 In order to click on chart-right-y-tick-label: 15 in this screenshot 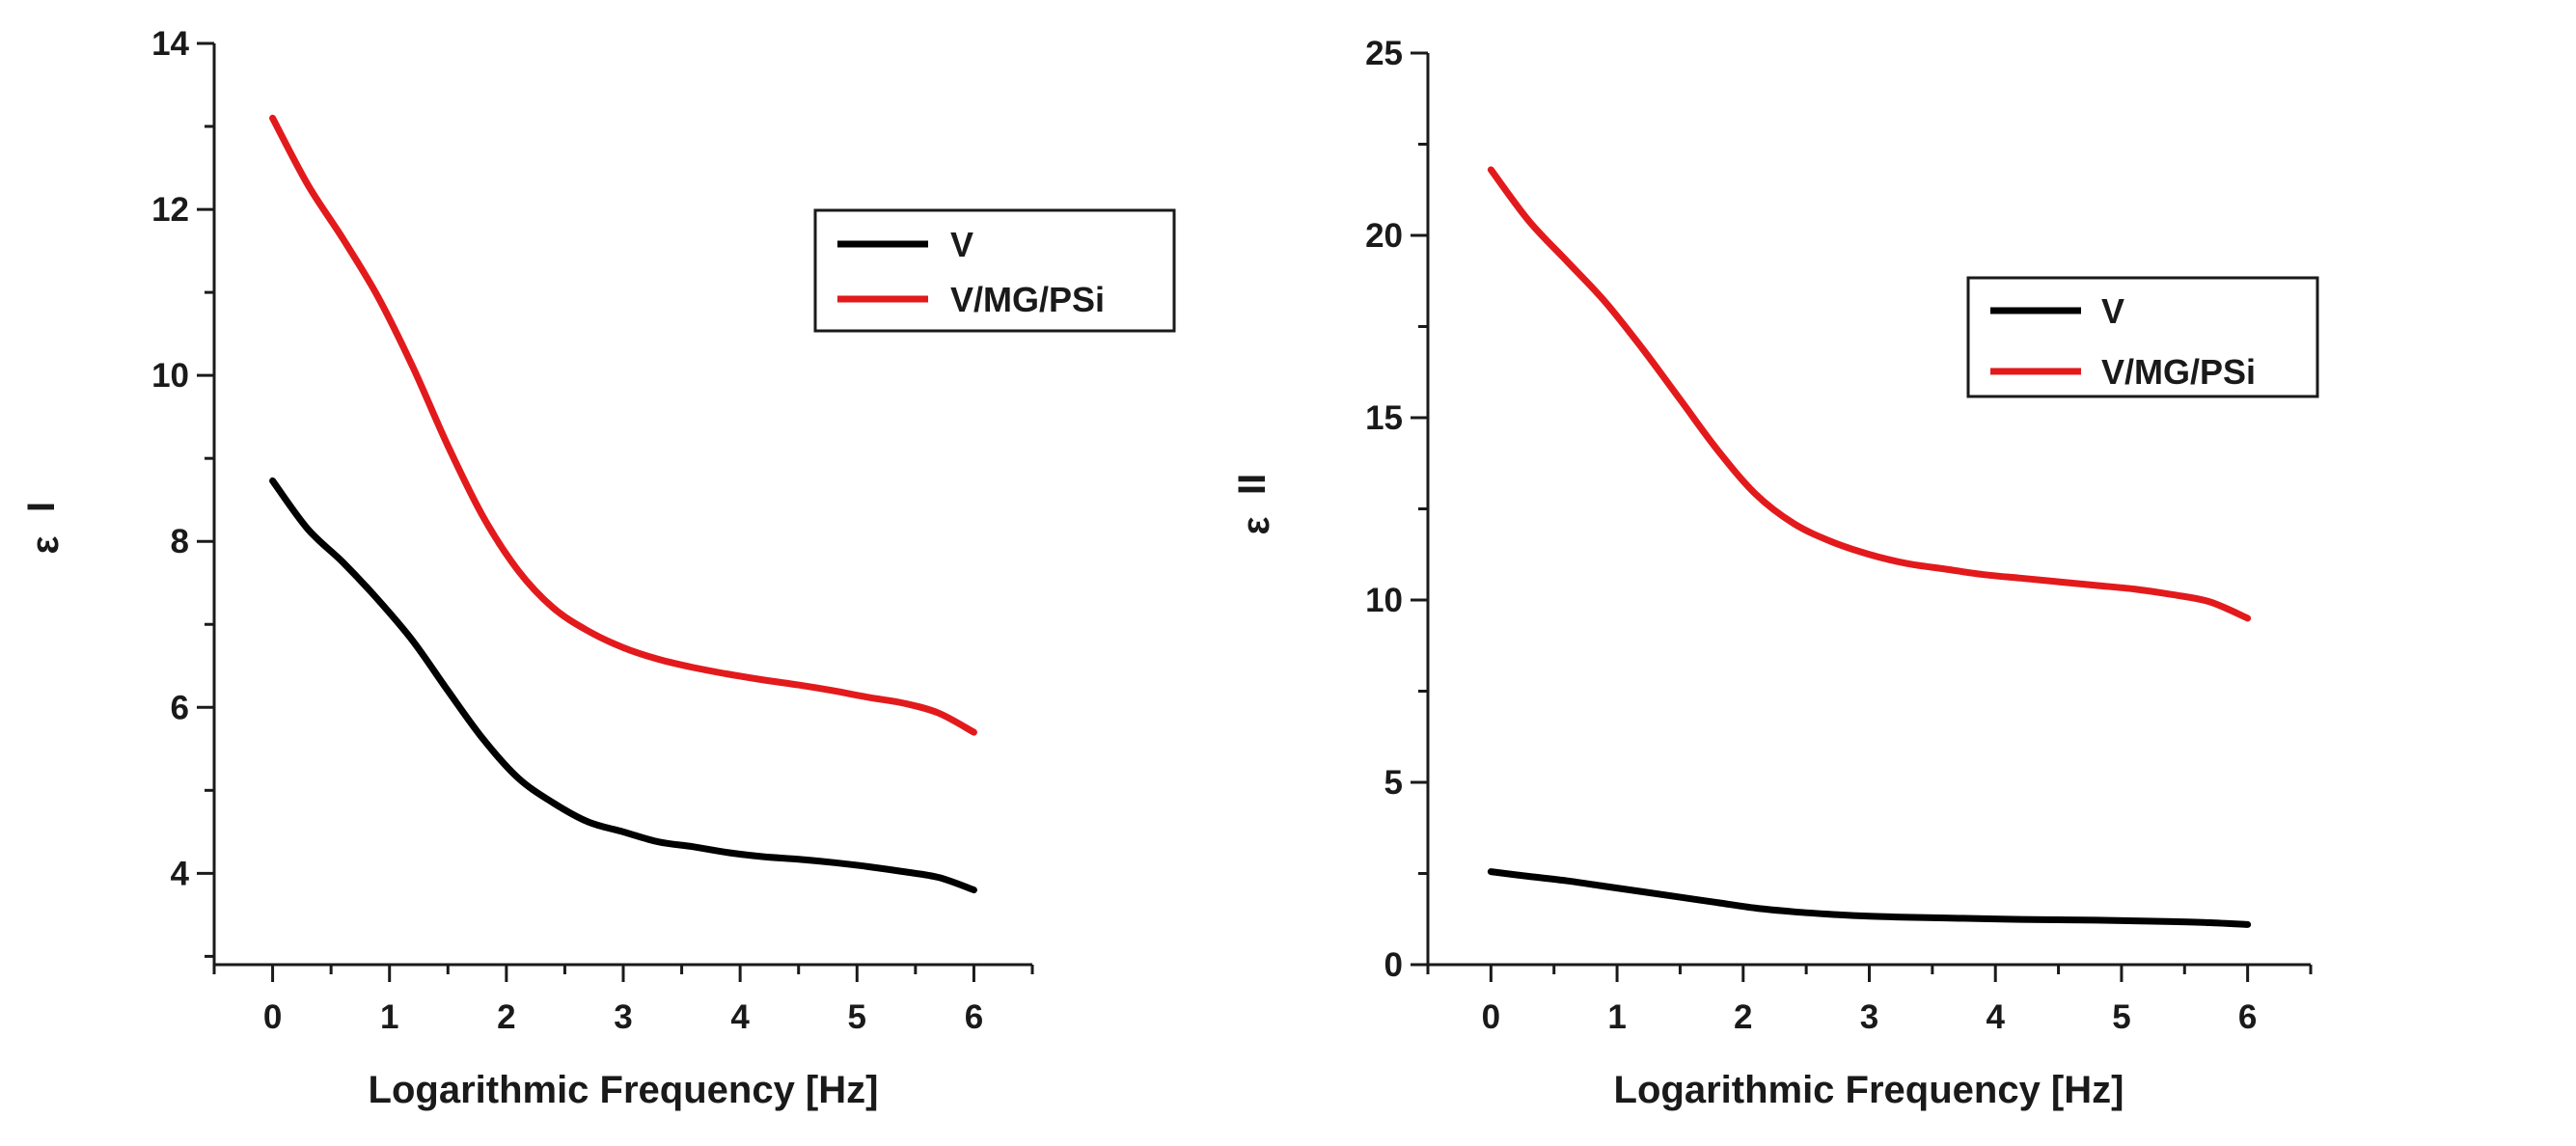, I will do `click(1384, 418)`.